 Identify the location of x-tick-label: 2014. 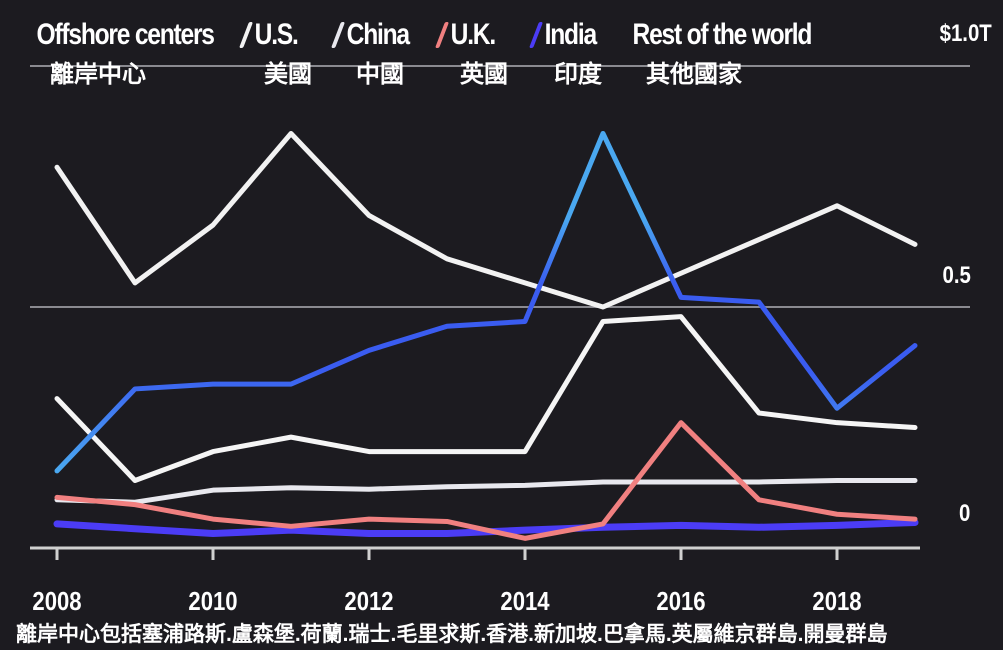
(525, 601).